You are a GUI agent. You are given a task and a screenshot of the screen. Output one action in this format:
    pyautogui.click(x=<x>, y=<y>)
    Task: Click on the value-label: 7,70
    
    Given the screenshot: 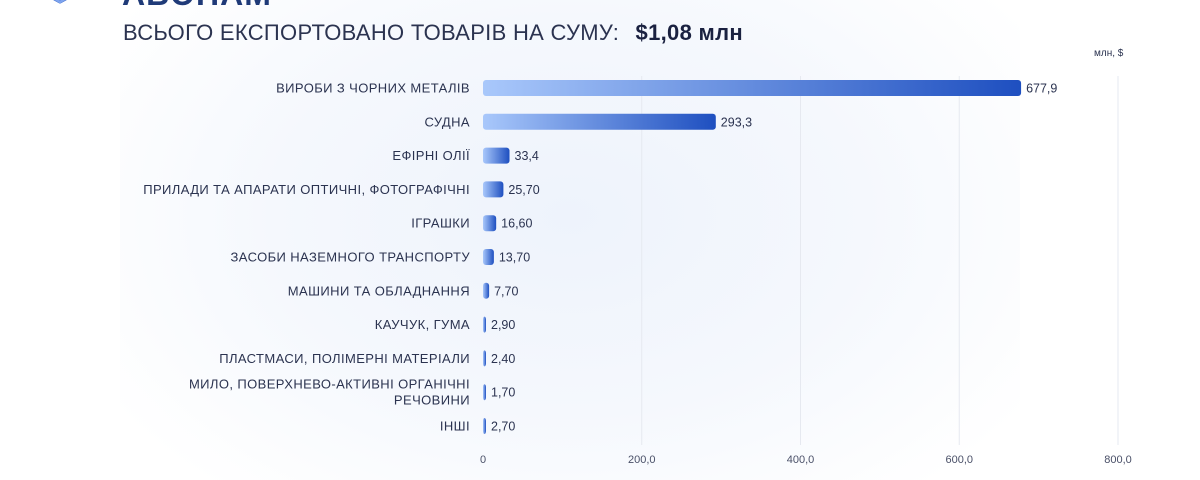 What is the action you would take?
    pyautogui.click(x=506, y=291)
    